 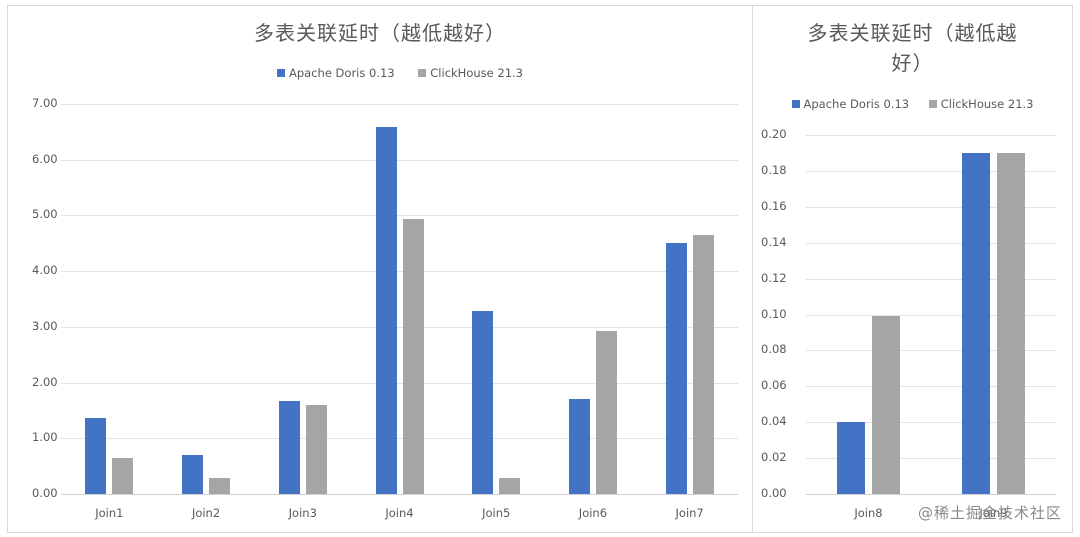 What do you see at coordinates (676, 368) in the screenshot?
I see `bar-doris-join7` at bounding box center [676, 368].